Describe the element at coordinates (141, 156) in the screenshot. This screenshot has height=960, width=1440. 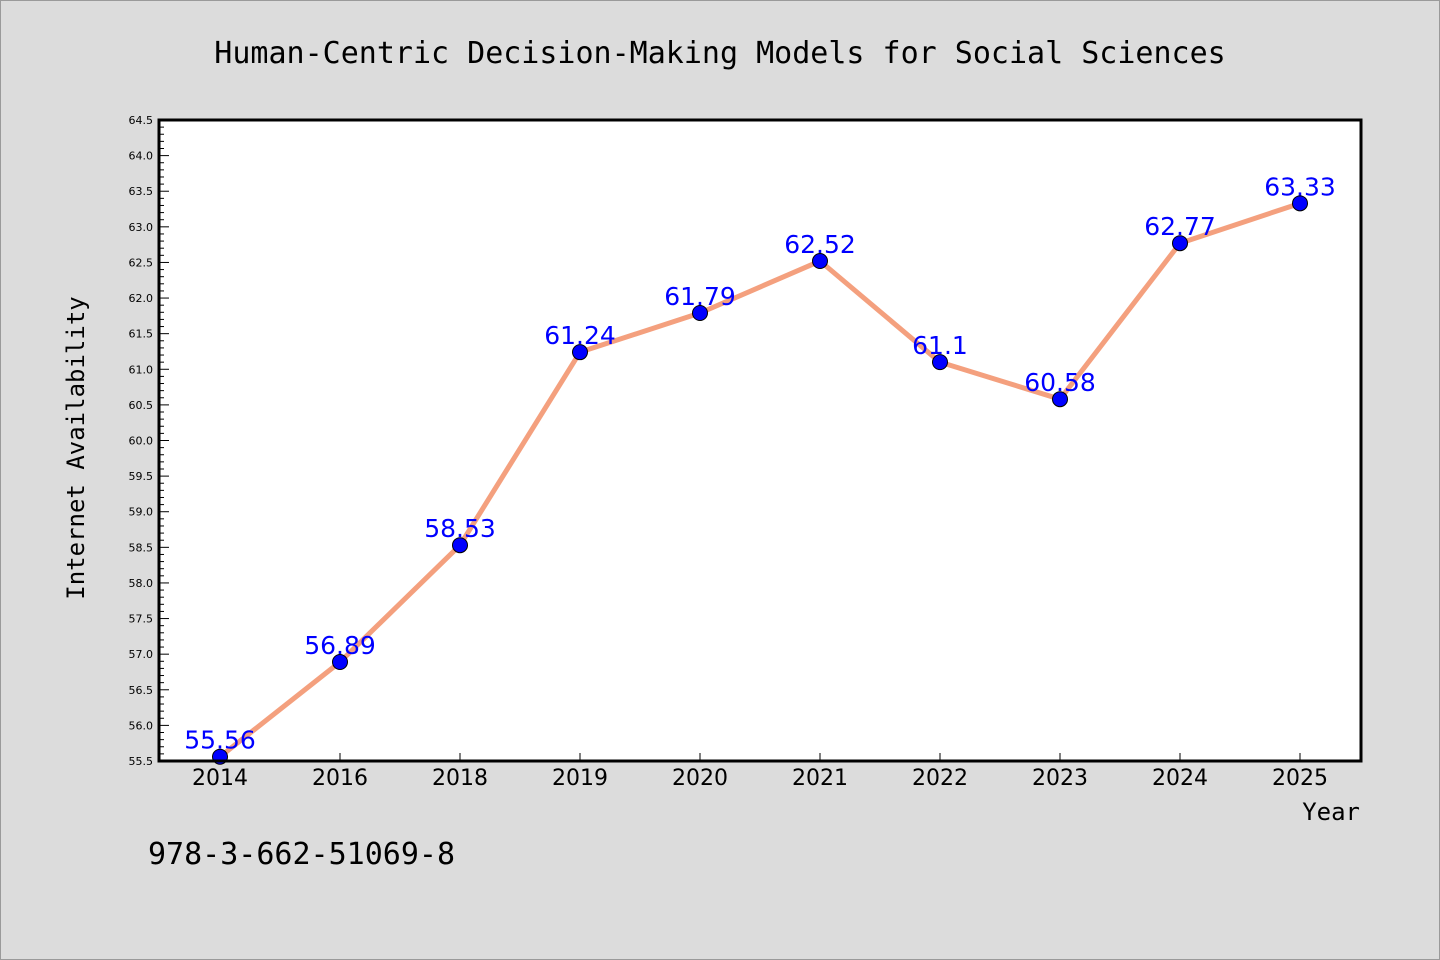
I see `y-tick-label: 64.0` at that location.